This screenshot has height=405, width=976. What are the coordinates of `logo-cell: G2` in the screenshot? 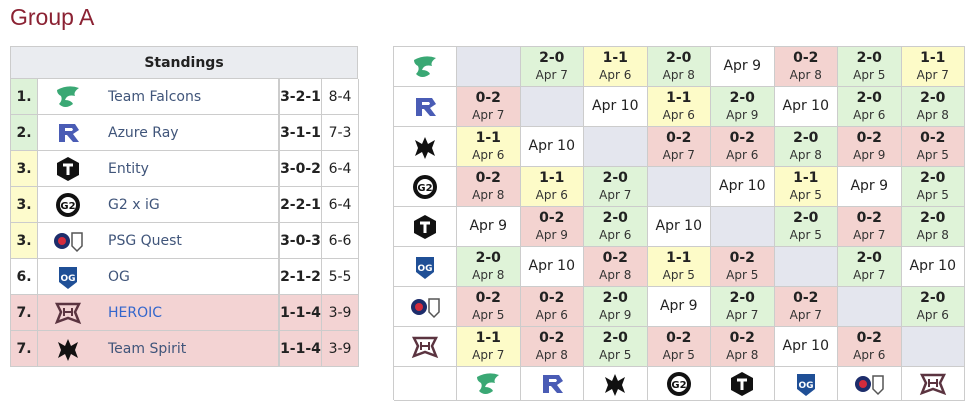 It's located at (68, 205).